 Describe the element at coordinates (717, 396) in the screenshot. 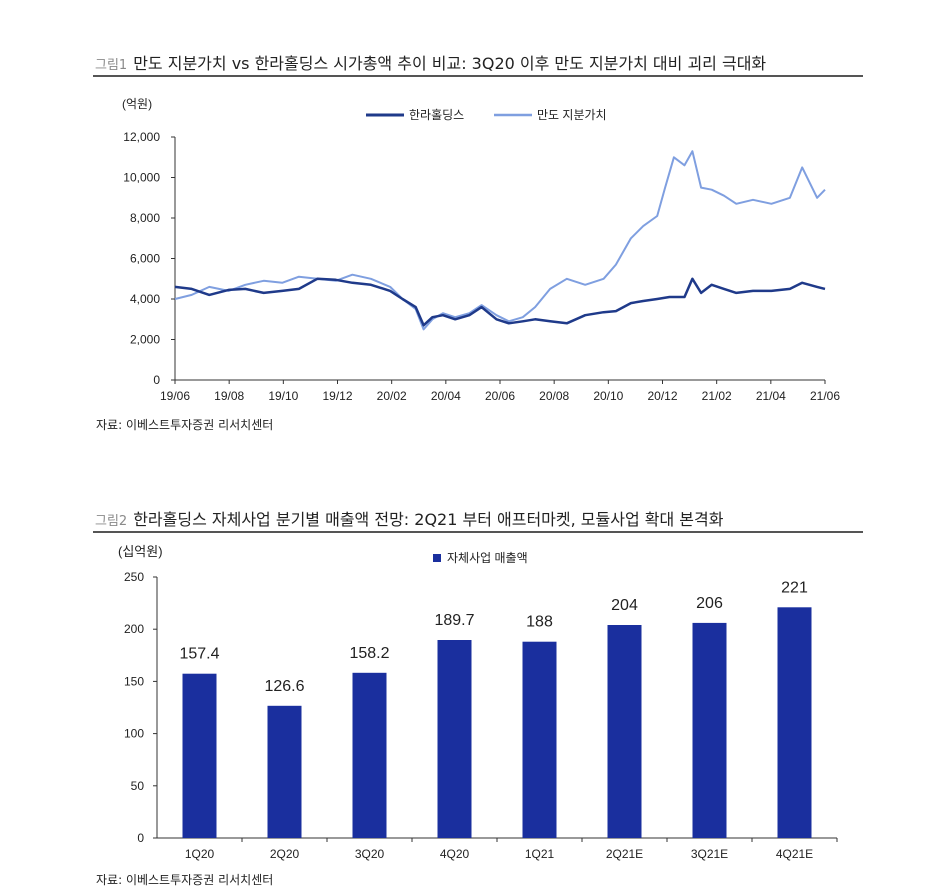

I see `x-tick-label: 21/02` at that location.